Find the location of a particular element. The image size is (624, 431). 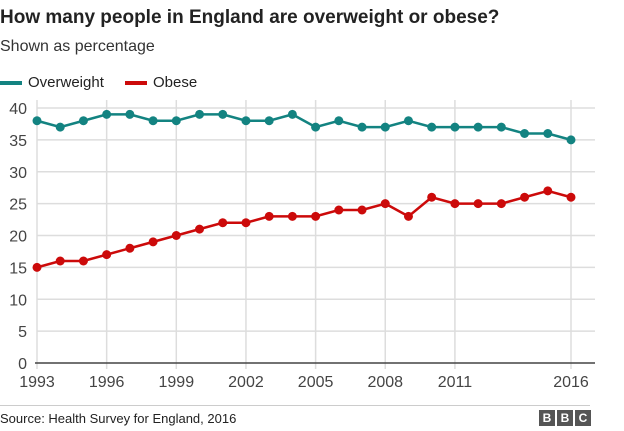

source-note: Source: Health Survey for England, 2016 is located at coordinates (118, 418).